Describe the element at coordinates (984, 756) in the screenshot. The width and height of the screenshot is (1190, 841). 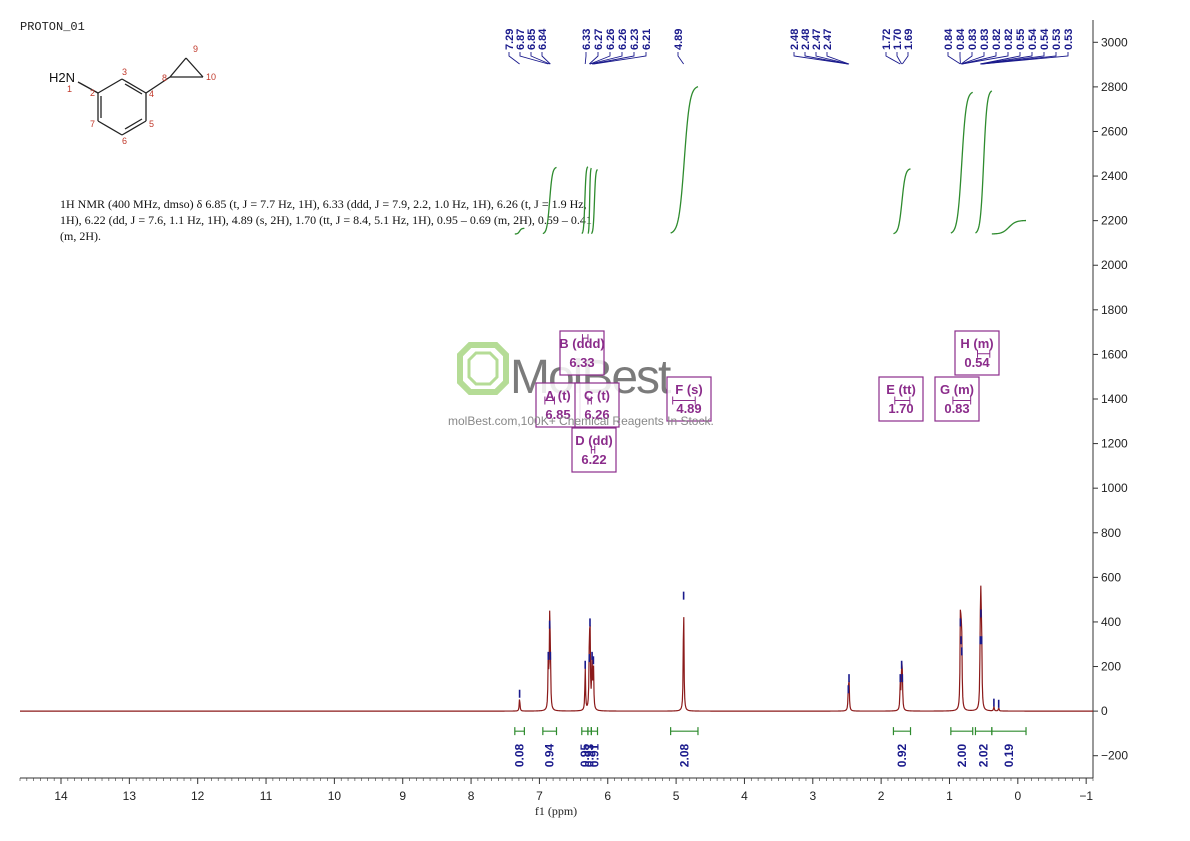
I see `integration-value: 2.02` at that location.